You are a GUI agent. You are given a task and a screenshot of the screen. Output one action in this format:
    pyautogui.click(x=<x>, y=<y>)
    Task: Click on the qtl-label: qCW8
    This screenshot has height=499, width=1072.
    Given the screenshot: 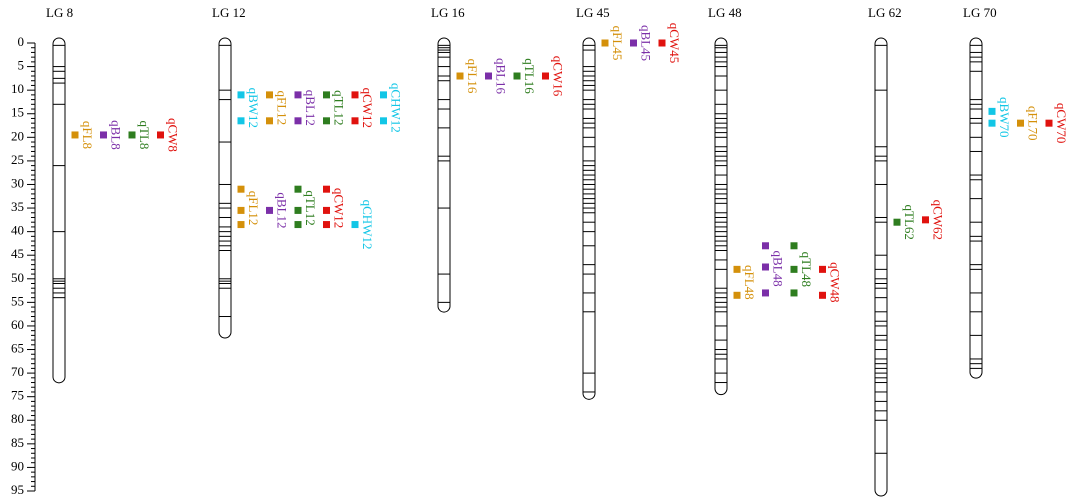 What is the action you would take?
    pyautogui.click(x=173, y=135)
    